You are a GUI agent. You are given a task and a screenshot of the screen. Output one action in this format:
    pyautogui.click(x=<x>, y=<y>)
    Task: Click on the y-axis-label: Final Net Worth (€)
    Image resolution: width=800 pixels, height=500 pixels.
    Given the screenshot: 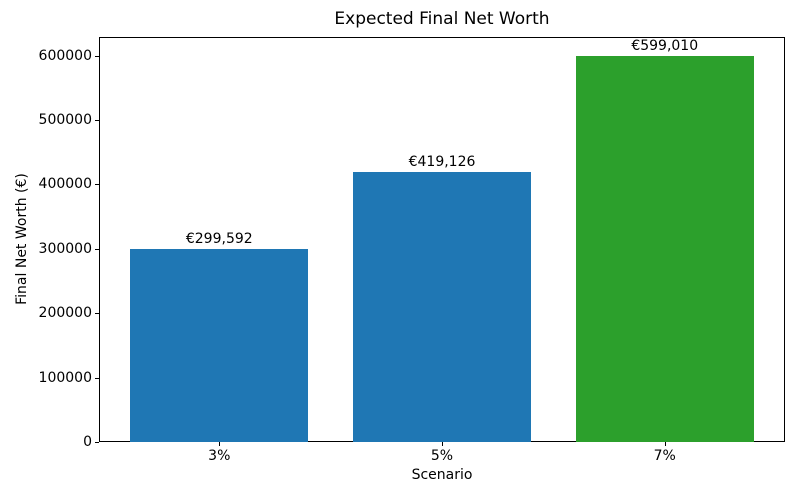 What is the action you would take?
    pyautogui.click(x=22, y=239)
    